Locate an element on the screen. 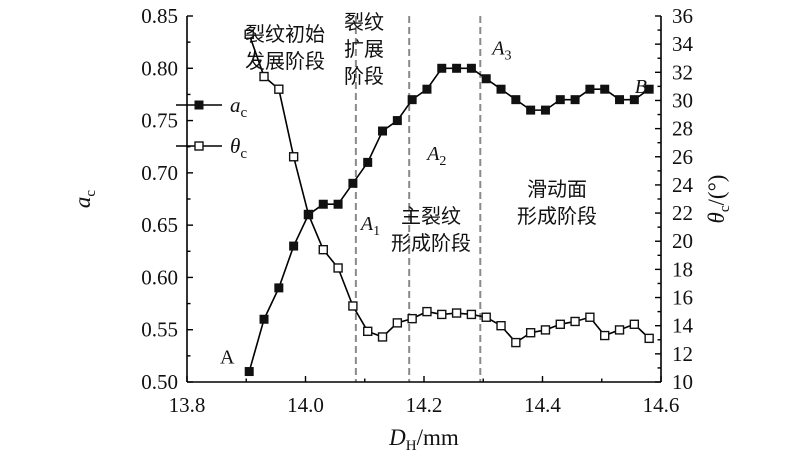 This screenshot has height=460, width=800. y-right-title-group: θc/(°) is located at coordinates (718, 199).